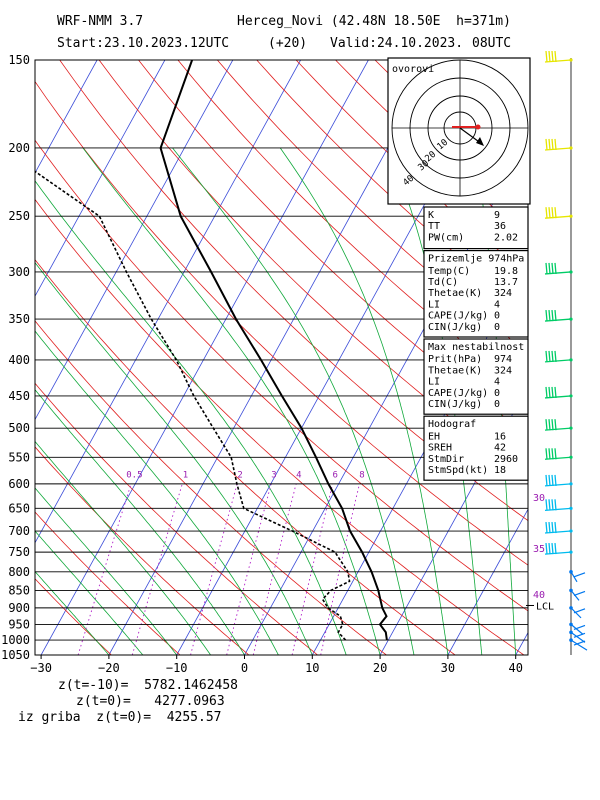  Describe the element at coordinates (15, 655) in the screenshot. I see `pressure-tick-label: 1050` at that location.